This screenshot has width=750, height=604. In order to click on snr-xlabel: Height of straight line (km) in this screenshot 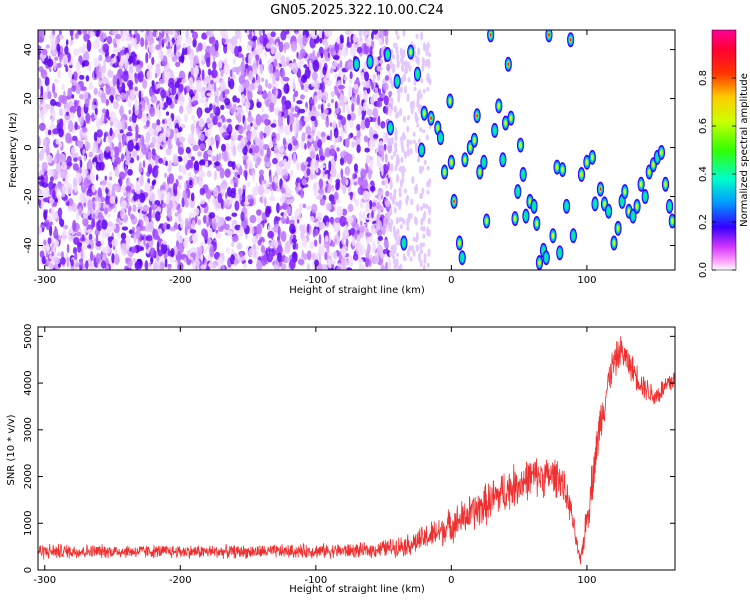, I will do `click(357, 589)`.